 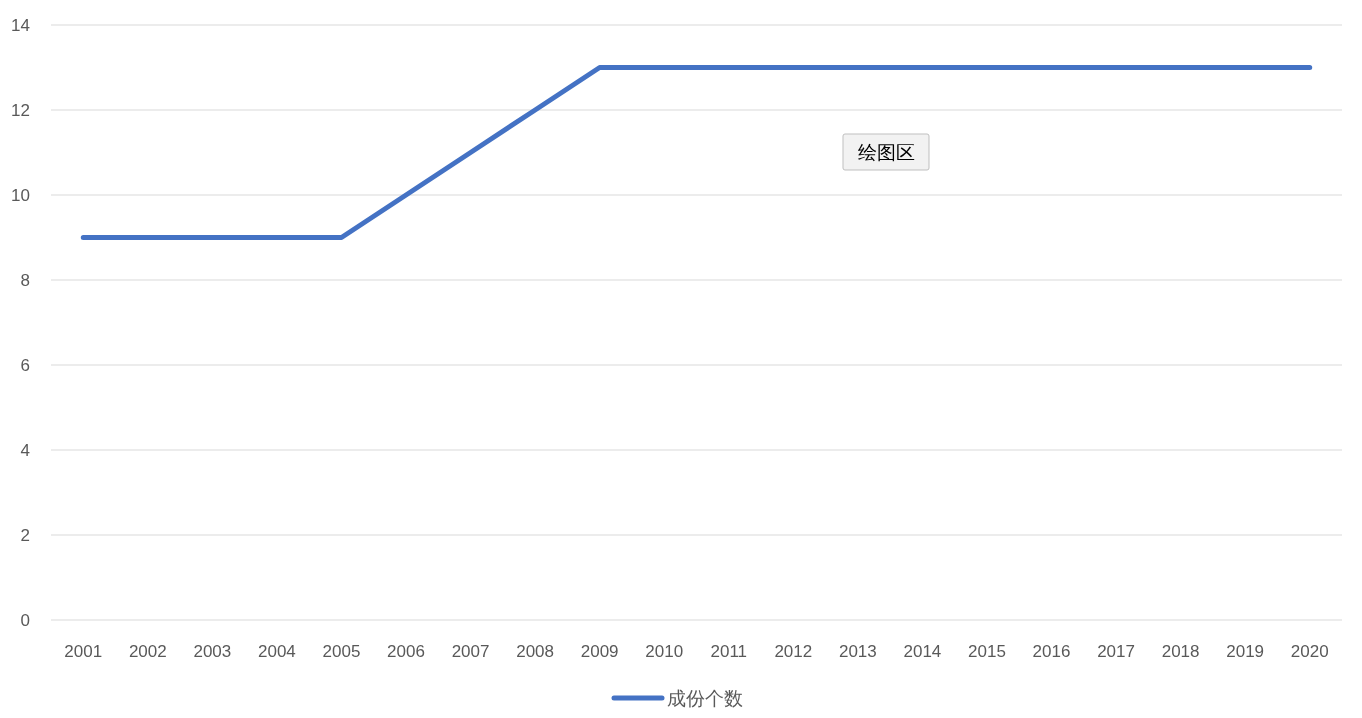 What do you see at coordinates (341, 651) in the screenshot?
I see `x-tick-label: 2005` at bounding box center [341, 651].